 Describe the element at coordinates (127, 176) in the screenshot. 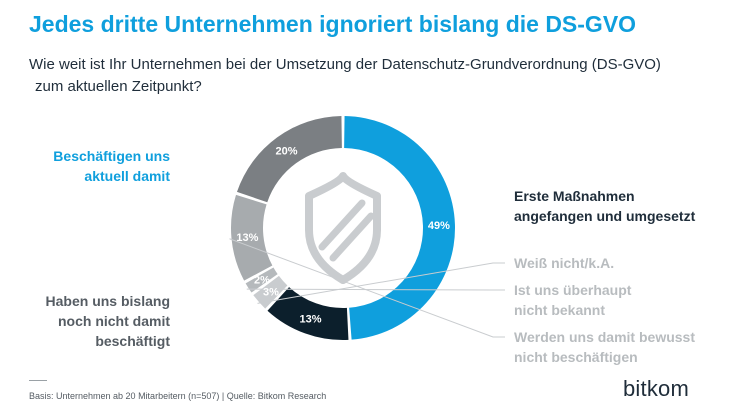

I see `label-beschaeftigen-line-2: aktuell damit` at that location.